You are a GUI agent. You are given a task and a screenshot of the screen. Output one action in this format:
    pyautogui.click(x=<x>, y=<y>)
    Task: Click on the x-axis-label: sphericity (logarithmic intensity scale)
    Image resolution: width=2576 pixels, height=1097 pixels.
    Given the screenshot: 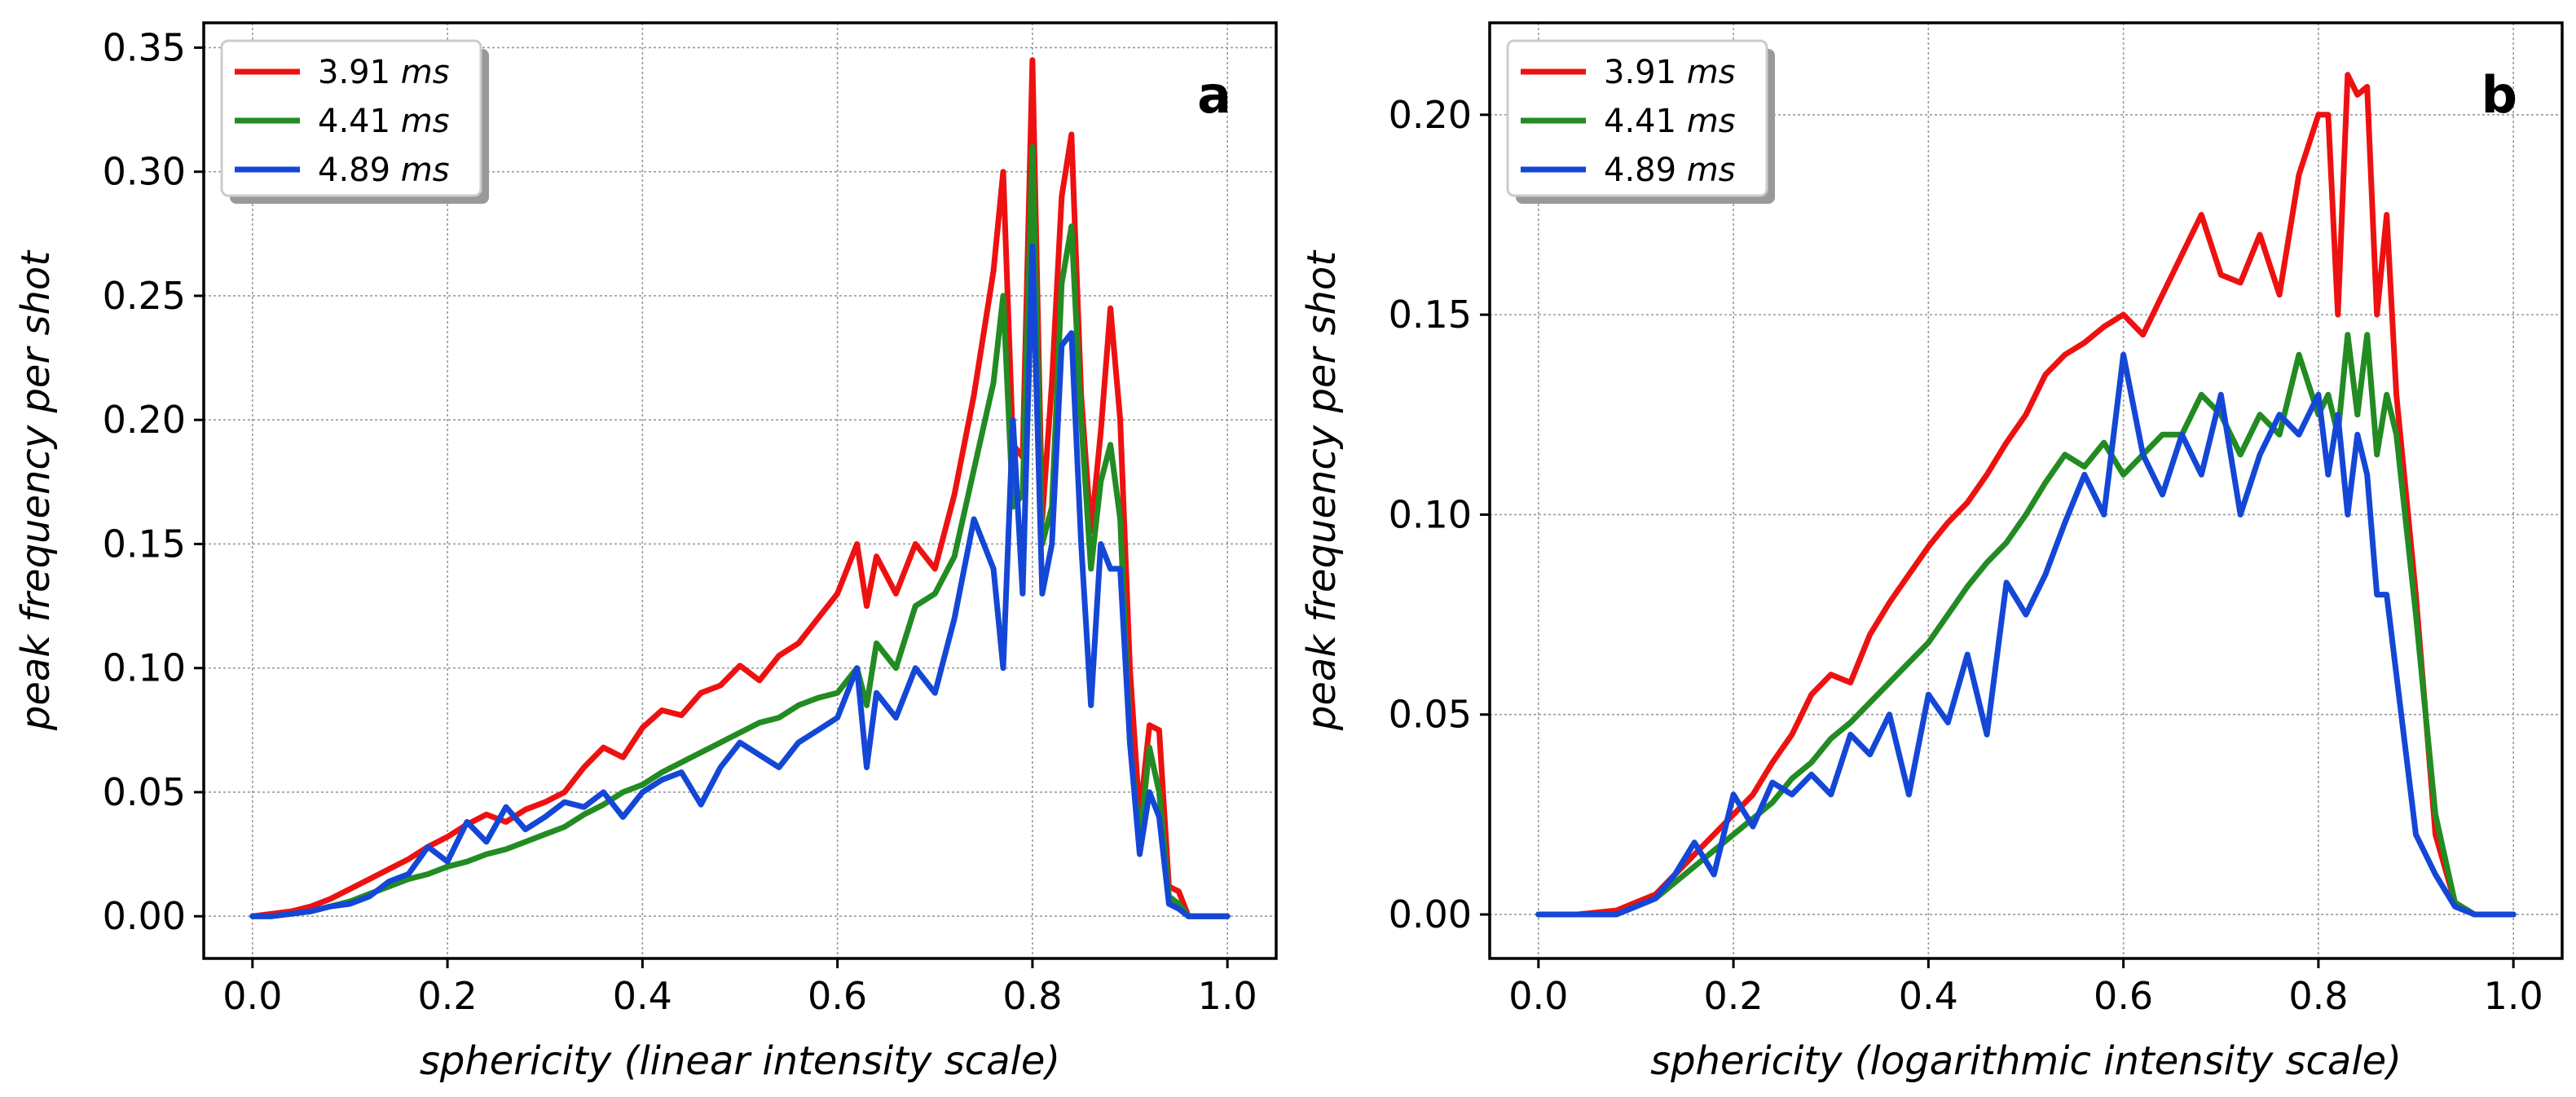 What is the action you would take?
    pyautogui.click(x=2026, y=1061)
    